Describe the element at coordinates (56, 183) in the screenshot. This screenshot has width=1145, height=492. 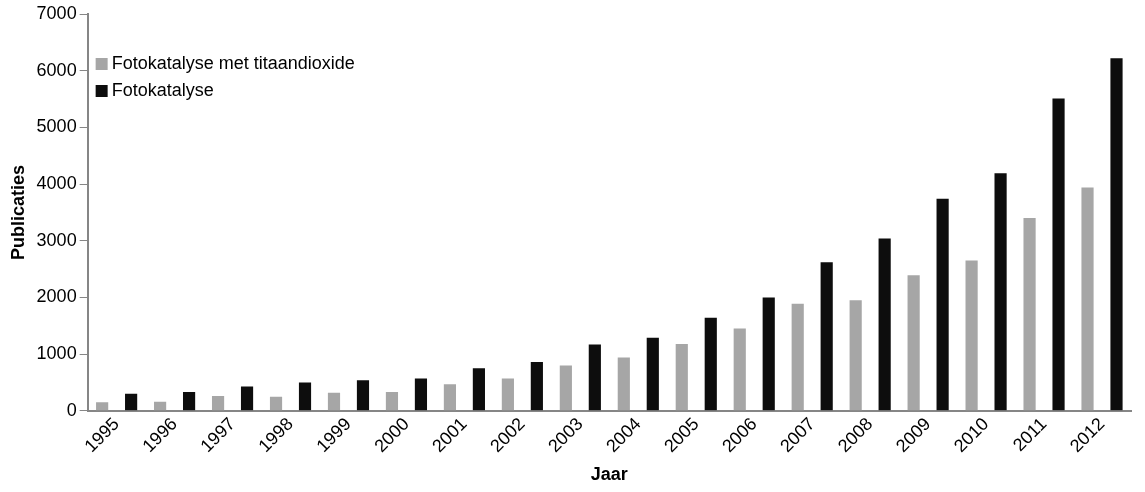
I see `y-tick-label: 4000` at that location.